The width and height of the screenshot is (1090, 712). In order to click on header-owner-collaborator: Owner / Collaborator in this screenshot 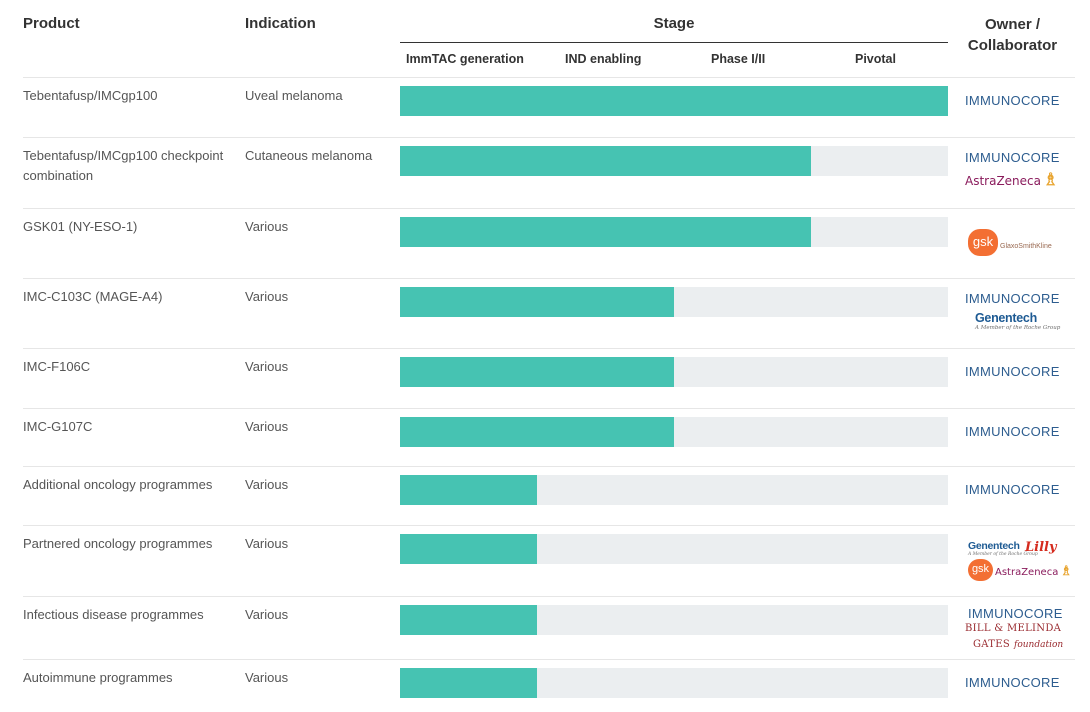, I will do `click(1012, 35)`.